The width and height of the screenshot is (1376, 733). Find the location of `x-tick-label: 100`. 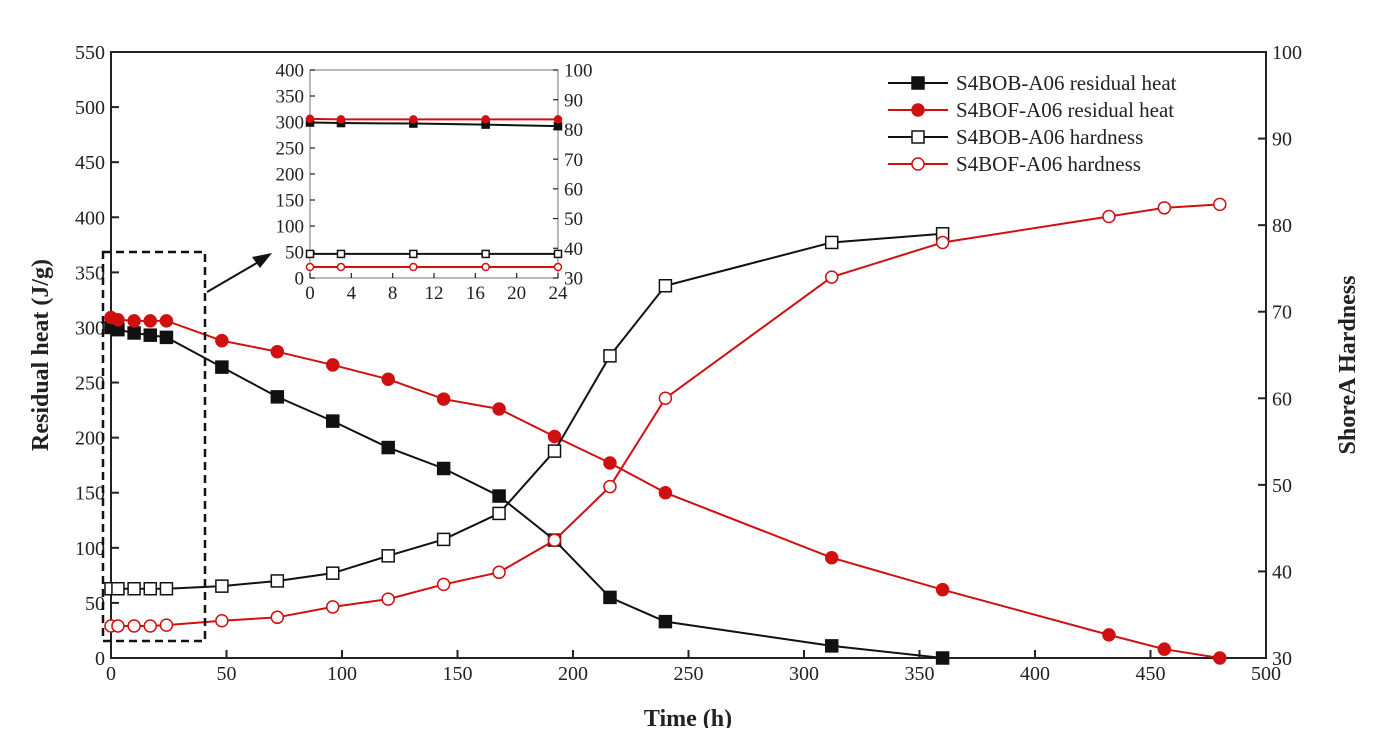

x-tick-label: 100 is located at coordinates (342, 674).